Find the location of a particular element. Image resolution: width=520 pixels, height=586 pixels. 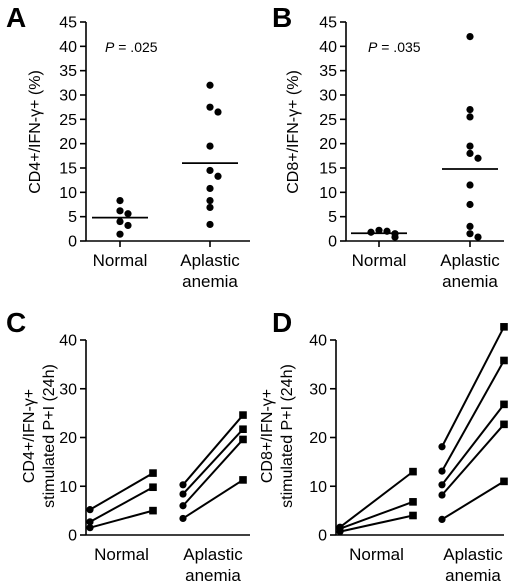

panel-letter: C is located at coordinates (16, 322).